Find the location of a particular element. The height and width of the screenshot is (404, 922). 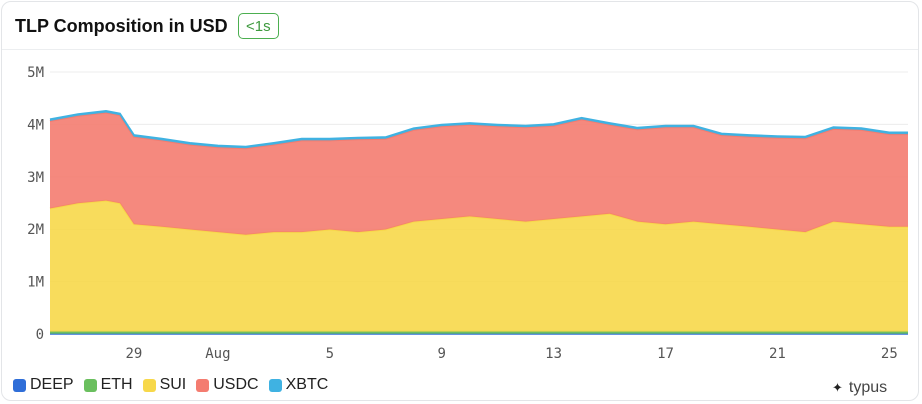

legend-label: DEEP is located at coordinates (52, 384).